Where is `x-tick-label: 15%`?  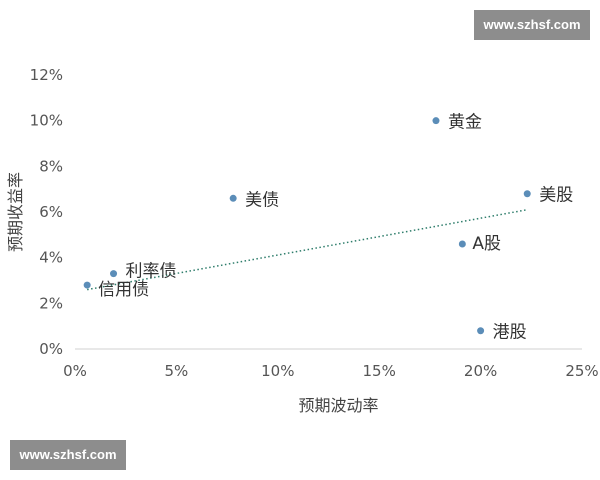
x-tick-label: 15% is located at coordinates (379, 371).